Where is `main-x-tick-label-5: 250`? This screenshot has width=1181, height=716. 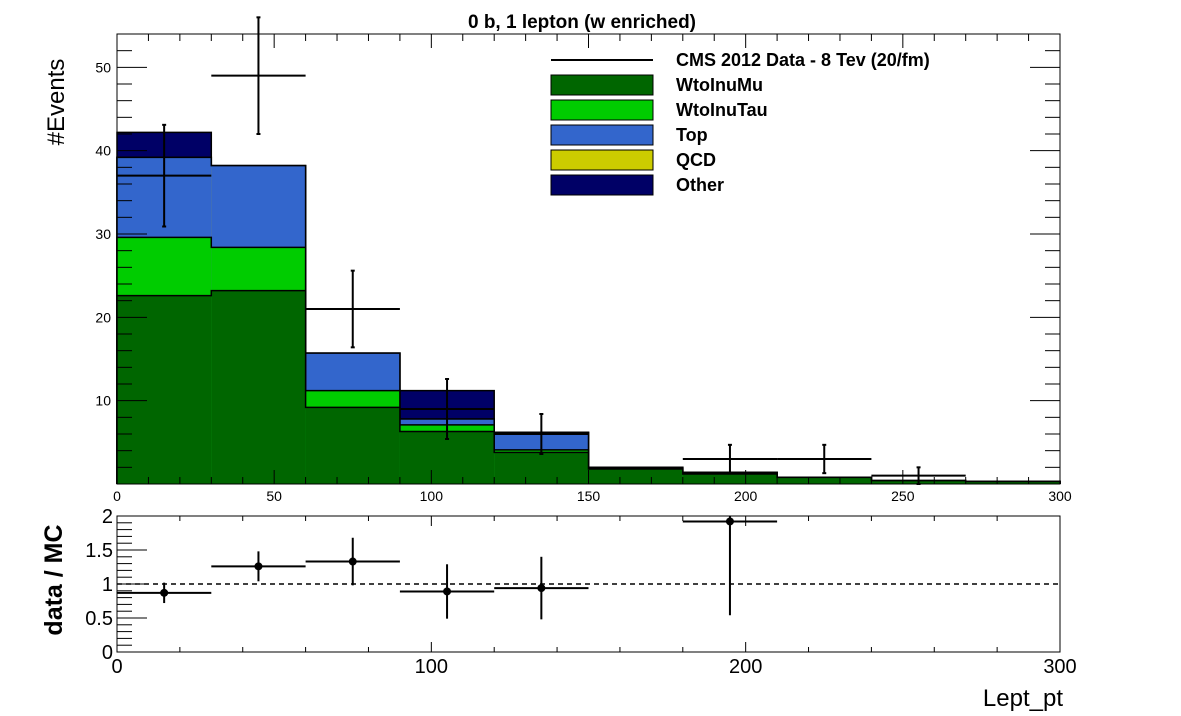 main-x-tick-label-5: 250 is located at coordinates (903, 496).